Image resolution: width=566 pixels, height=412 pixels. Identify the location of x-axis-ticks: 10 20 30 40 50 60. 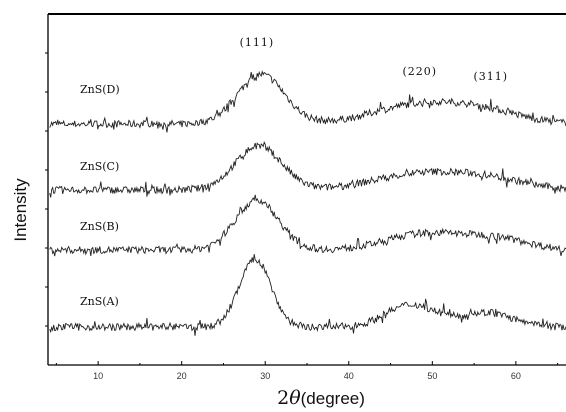
(307, 371).